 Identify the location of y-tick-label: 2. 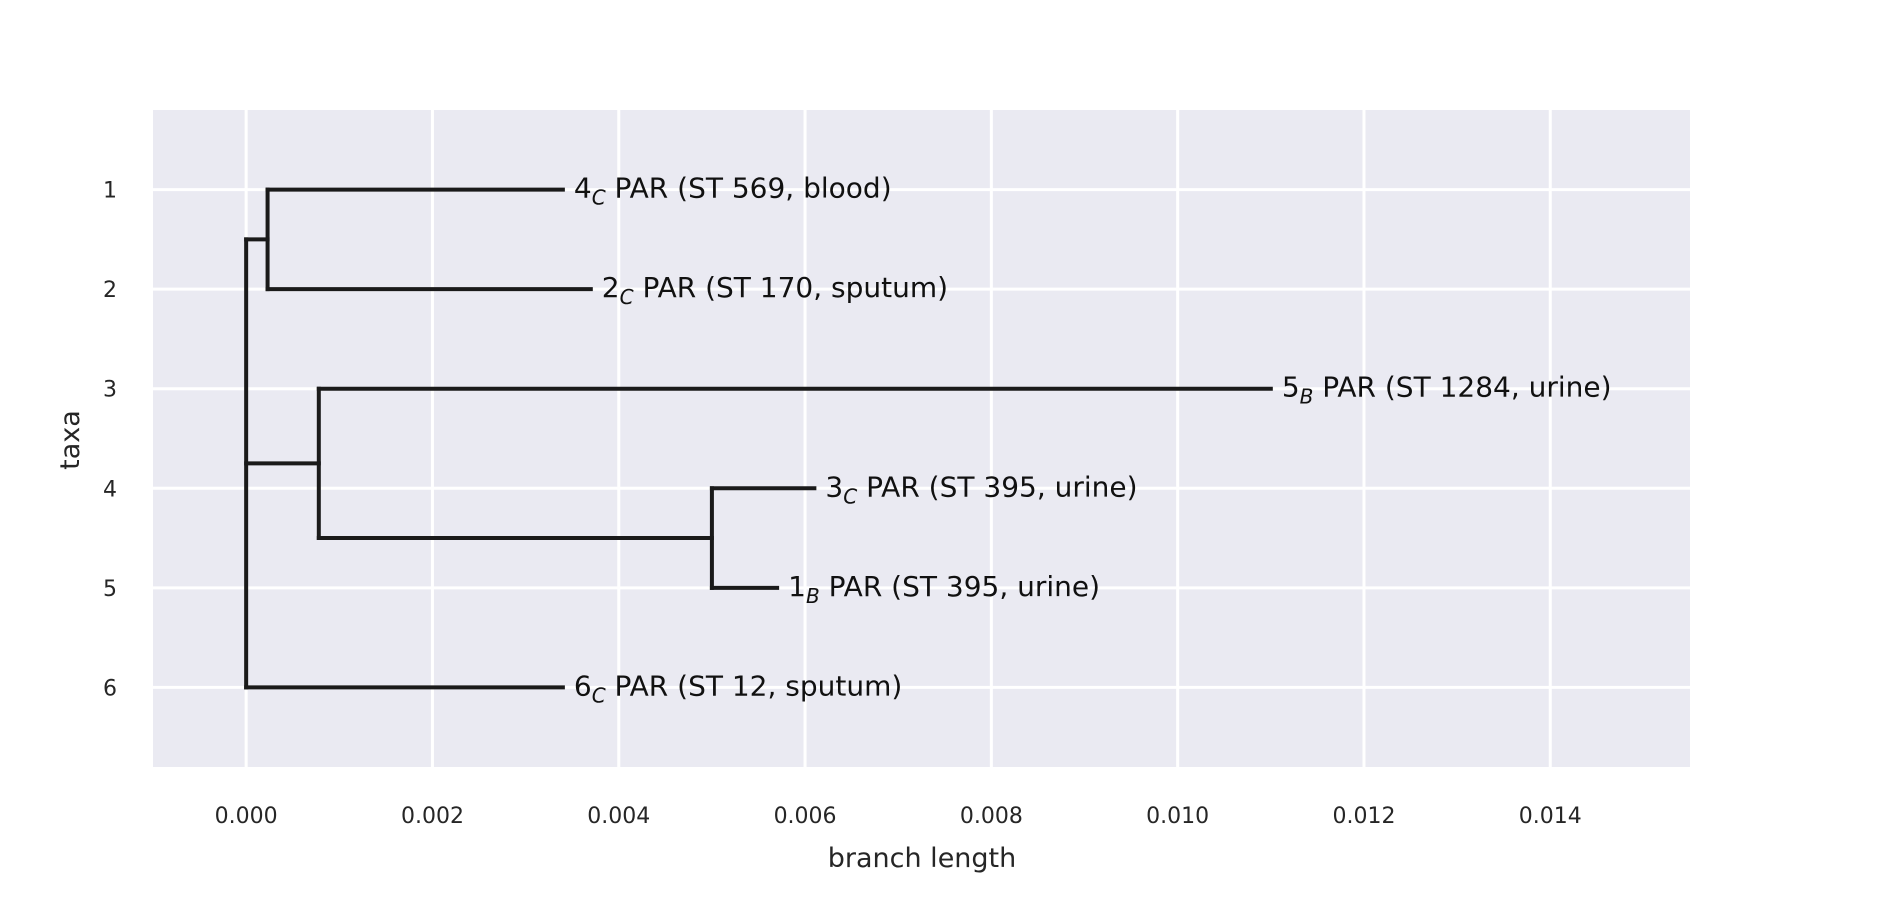
(110, 290).